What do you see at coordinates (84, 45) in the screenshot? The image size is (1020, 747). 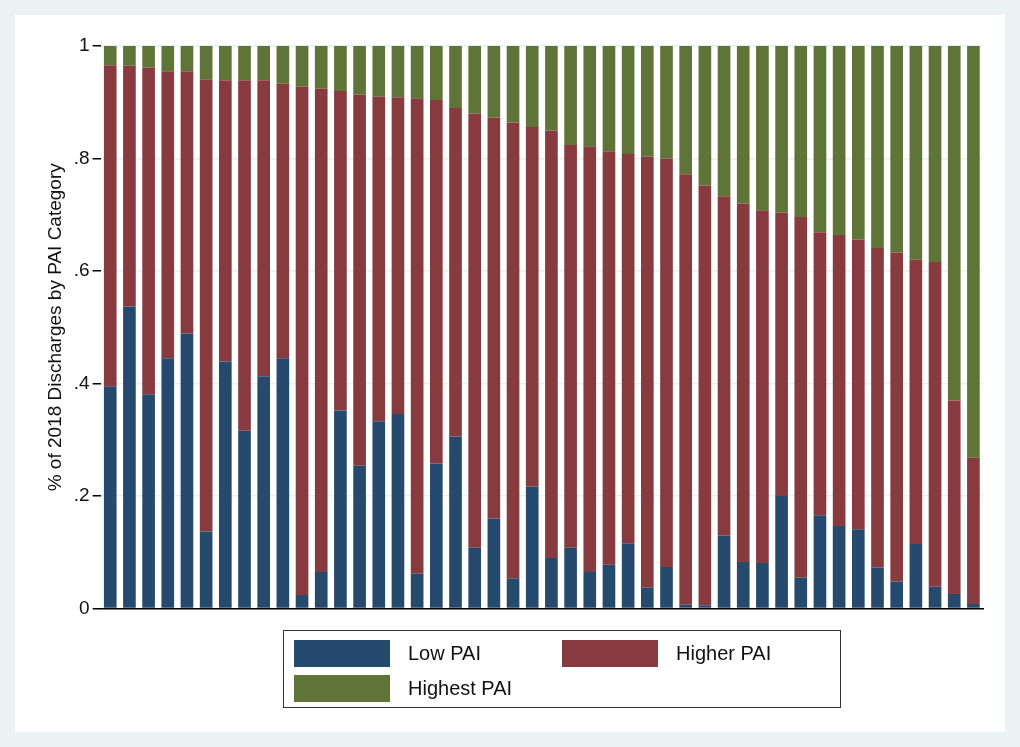 I see `y-tick-label: 1` at bounding box center [84, 45].